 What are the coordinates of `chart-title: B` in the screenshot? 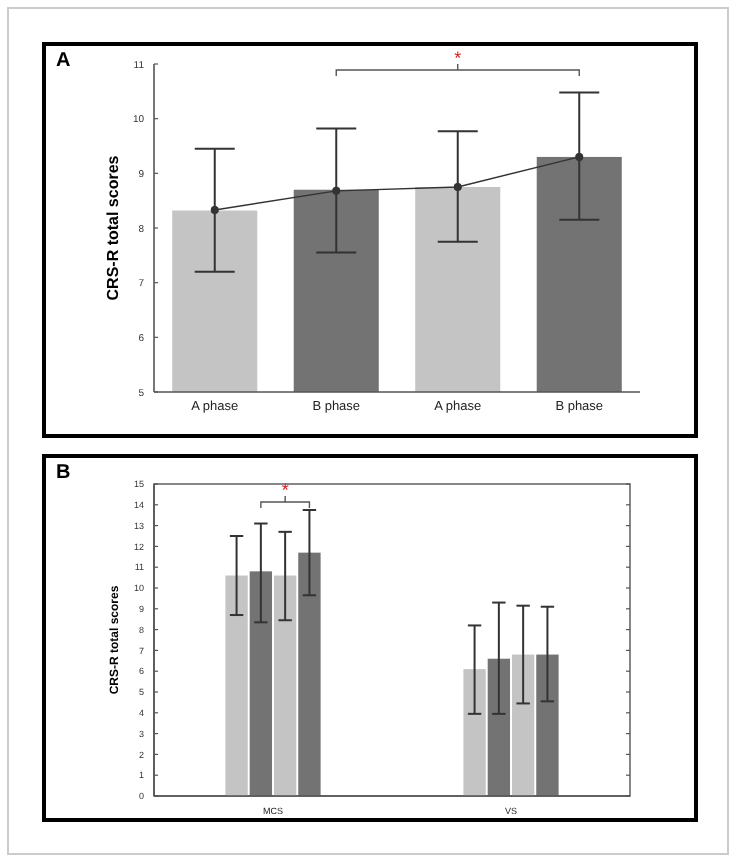 It's located at (63, 473).